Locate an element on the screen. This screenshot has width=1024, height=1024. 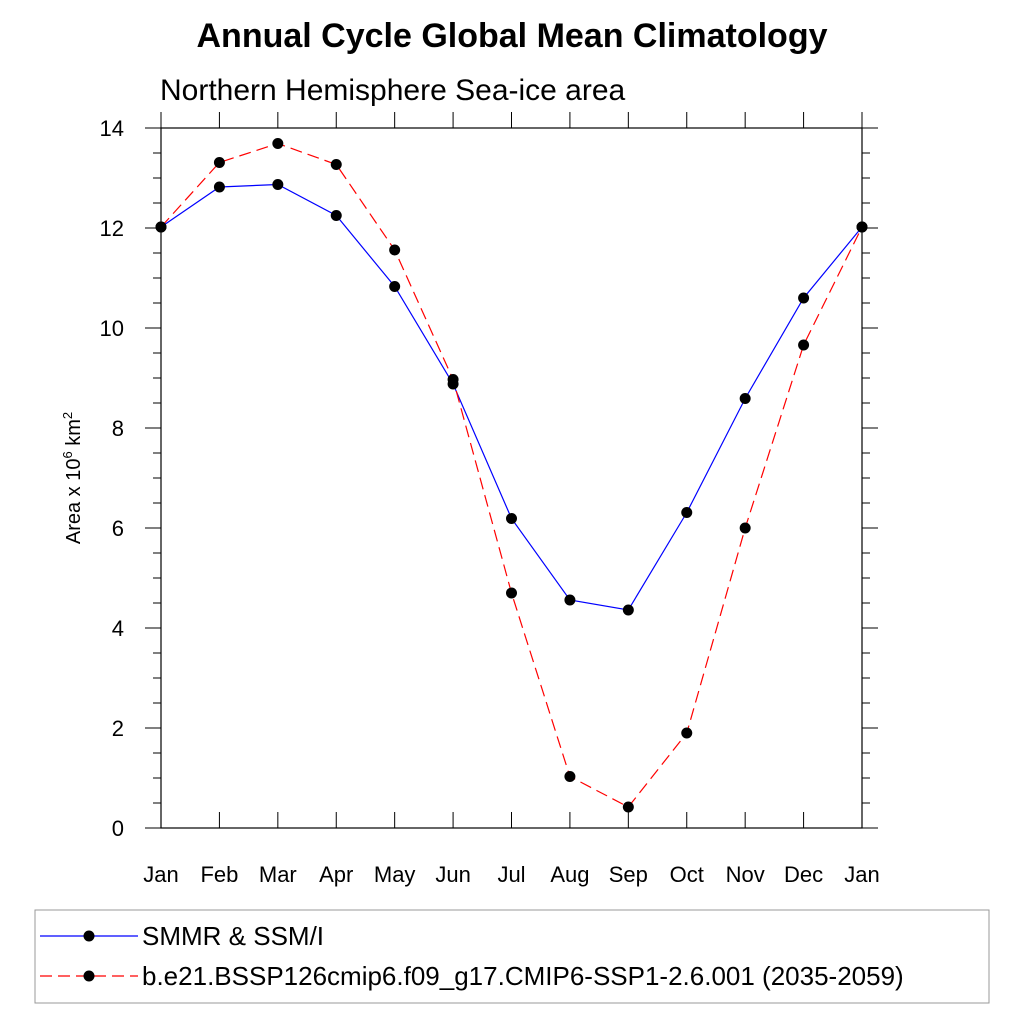
y-tick-label: 6 is located at coordinates (118, 528).